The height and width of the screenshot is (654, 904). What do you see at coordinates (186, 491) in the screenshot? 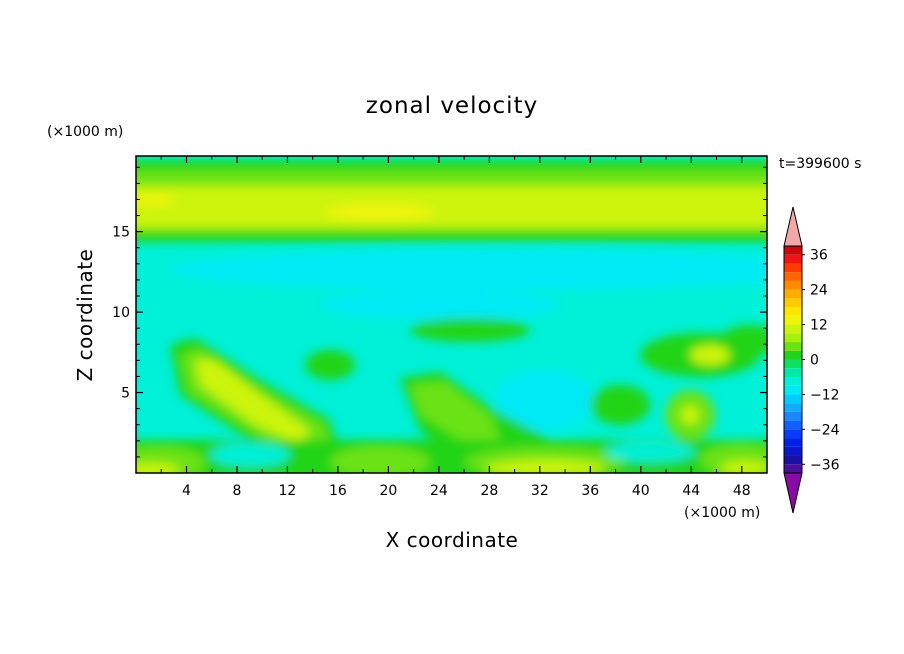
I see `x-tick-label: 4` at bounding box center [186, 491].